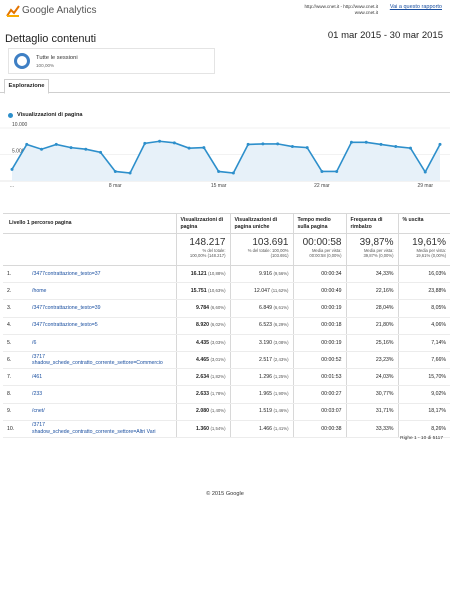 The height and width of the screenshot is (600, 450). Describe the element at coordinates (37, 377) in the screenshot. I see `page-path-link: /461` at that location.